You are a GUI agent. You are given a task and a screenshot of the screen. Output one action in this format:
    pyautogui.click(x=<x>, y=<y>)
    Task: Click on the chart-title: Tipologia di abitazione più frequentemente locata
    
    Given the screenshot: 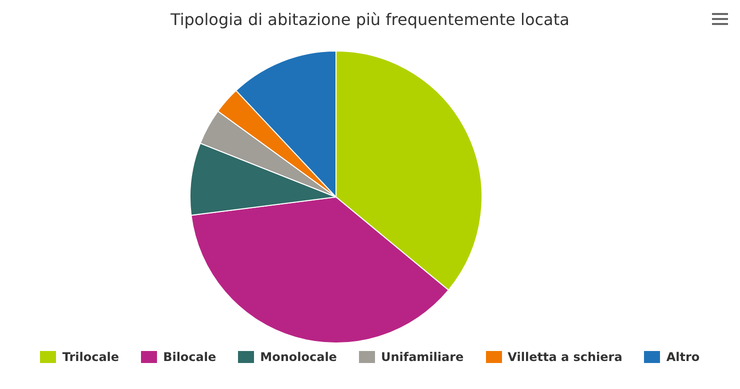 What is the action you would take?
    pyautogui.click(x=370, y=20)
    